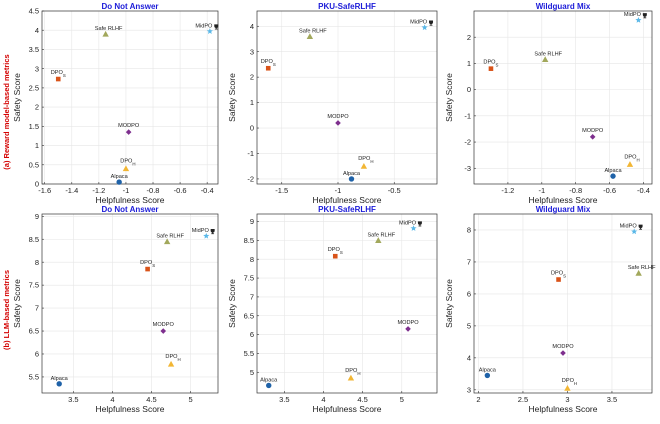 This screenshot has width=660, height=424. Describe the element at coordinates (129, 209) in the screenshot. I see `panel-title: Do Not Answer` at that location.